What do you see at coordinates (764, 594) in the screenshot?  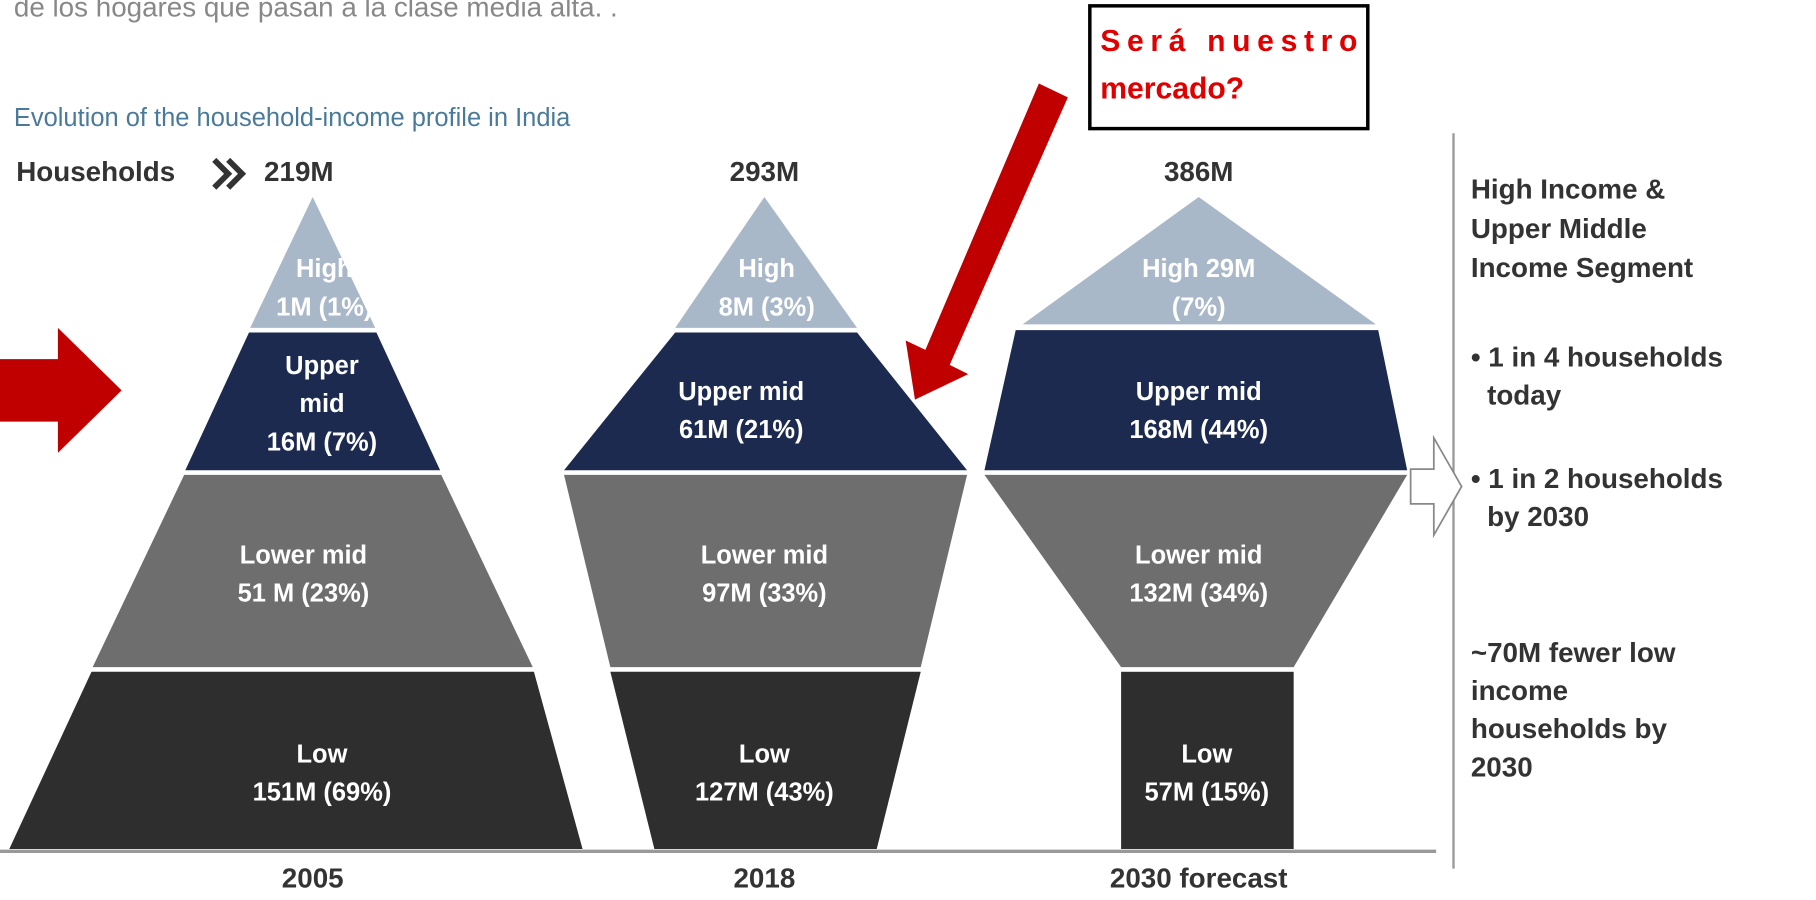 I see `segment-label: 97M (33%)` at bounding box center [764, 594].